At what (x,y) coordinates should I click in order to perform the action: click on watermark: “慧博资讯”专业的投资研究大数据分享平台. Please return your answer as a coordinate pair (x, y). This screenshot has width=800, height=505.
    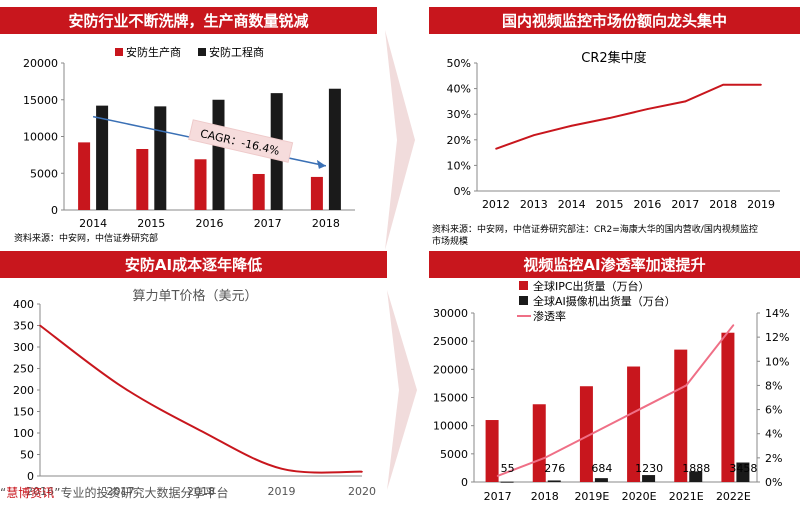
    Looking at the image, I should click on (114, 492).